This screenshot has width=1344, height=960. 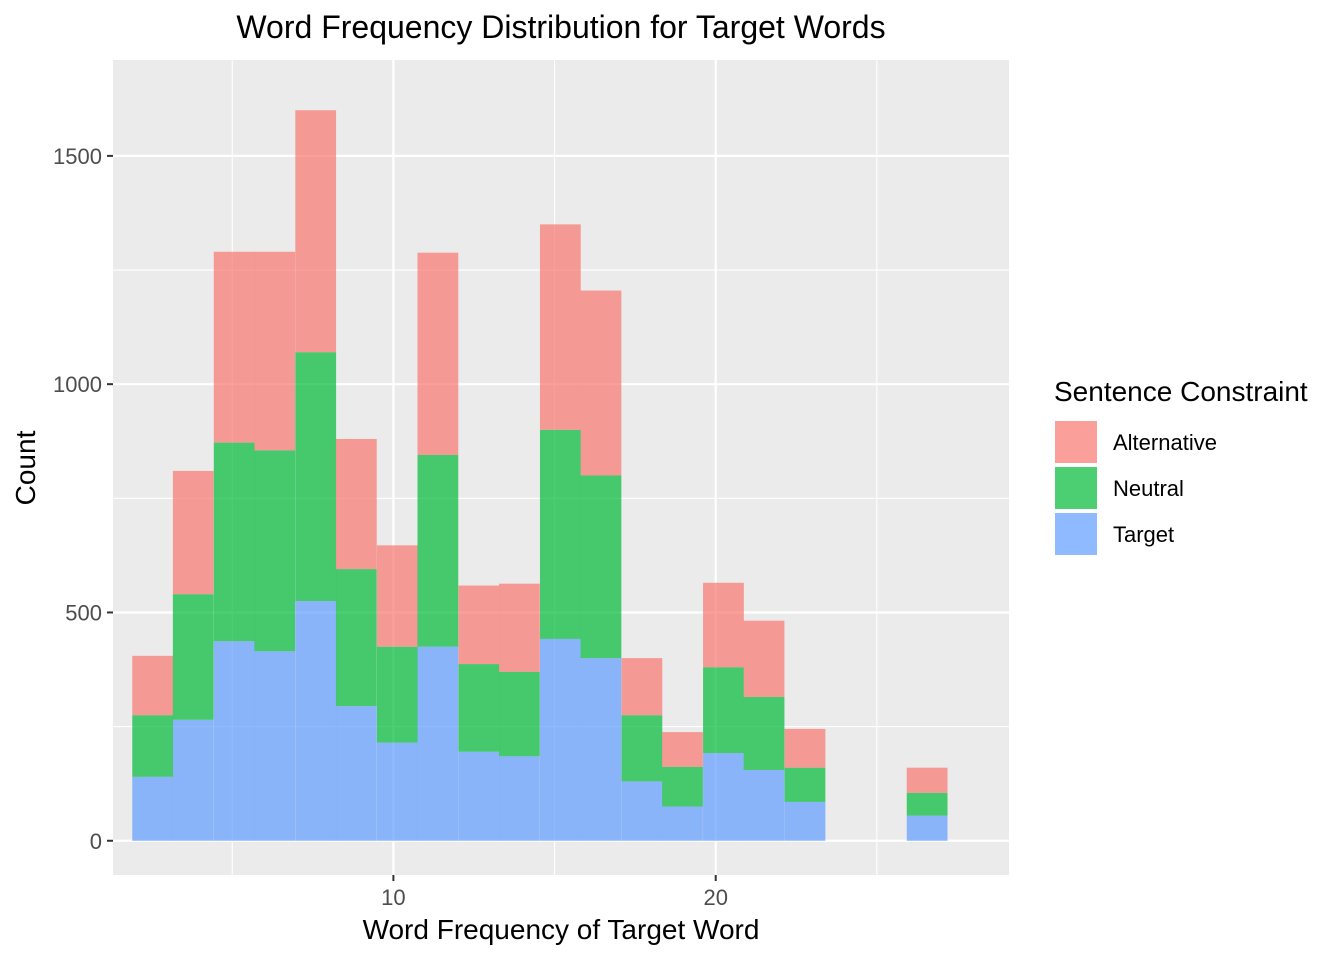 What do you see at coordinates (1165, 442) in the screenshot?
I see `legend-label-alternative: Alternative` at bounding box center [1165, 442].